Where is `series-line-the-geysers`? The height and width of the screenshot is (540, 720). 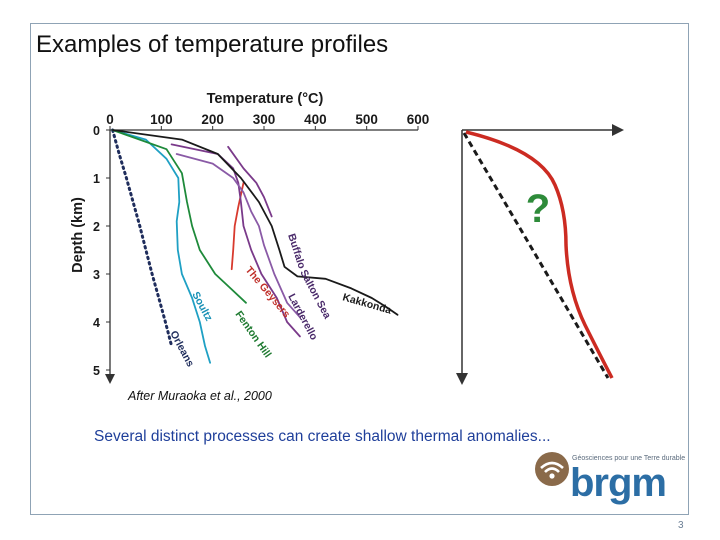 series-line-the-geysers is located at coordinates (237, 226).